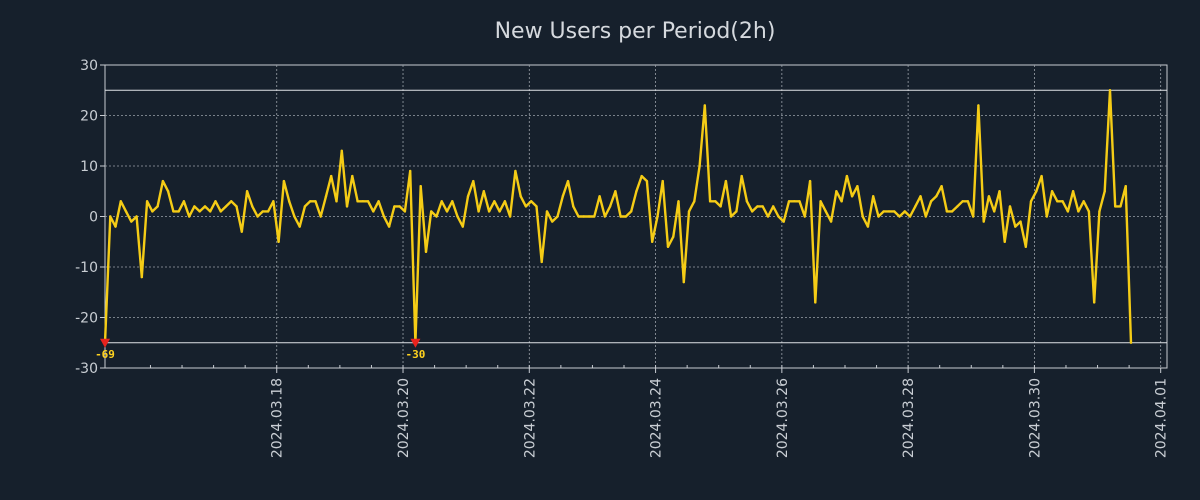 This screenshot has width=1200, height=500. Describe the element at coordinates (415, 343) in the screenshot. I see `min-marker` at that location.